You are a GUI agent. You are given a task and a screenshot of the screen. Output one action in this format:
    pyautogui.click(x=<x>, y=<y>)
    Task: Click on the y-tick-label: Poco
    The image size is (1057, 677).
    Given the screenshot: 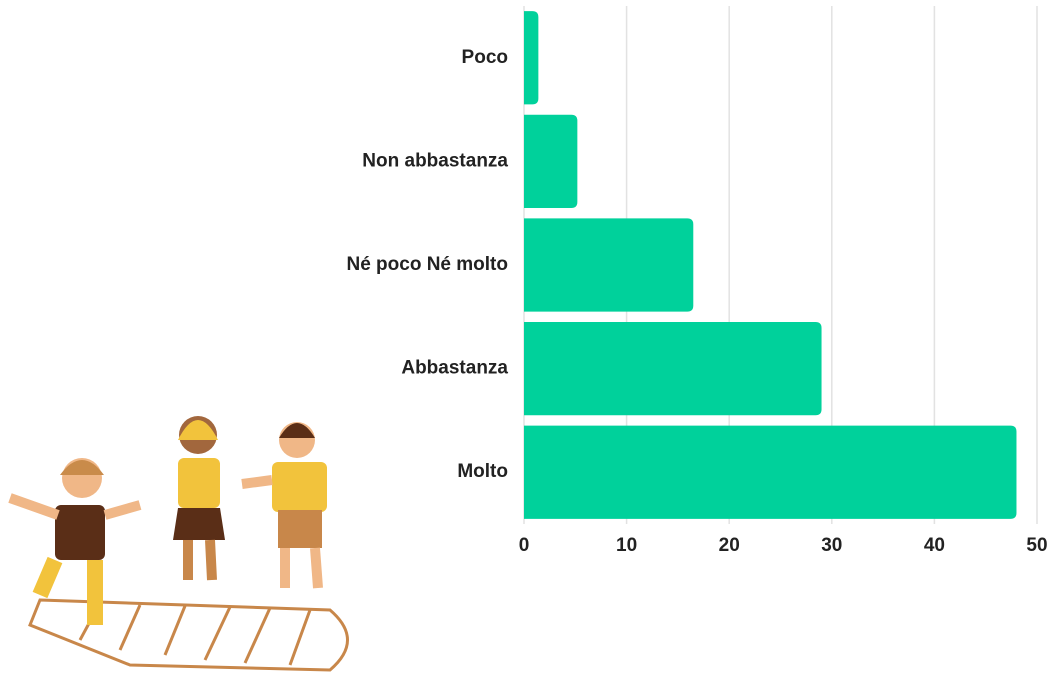 What is the action you would take?
    pyautogui.click(x=485, y=57)
    